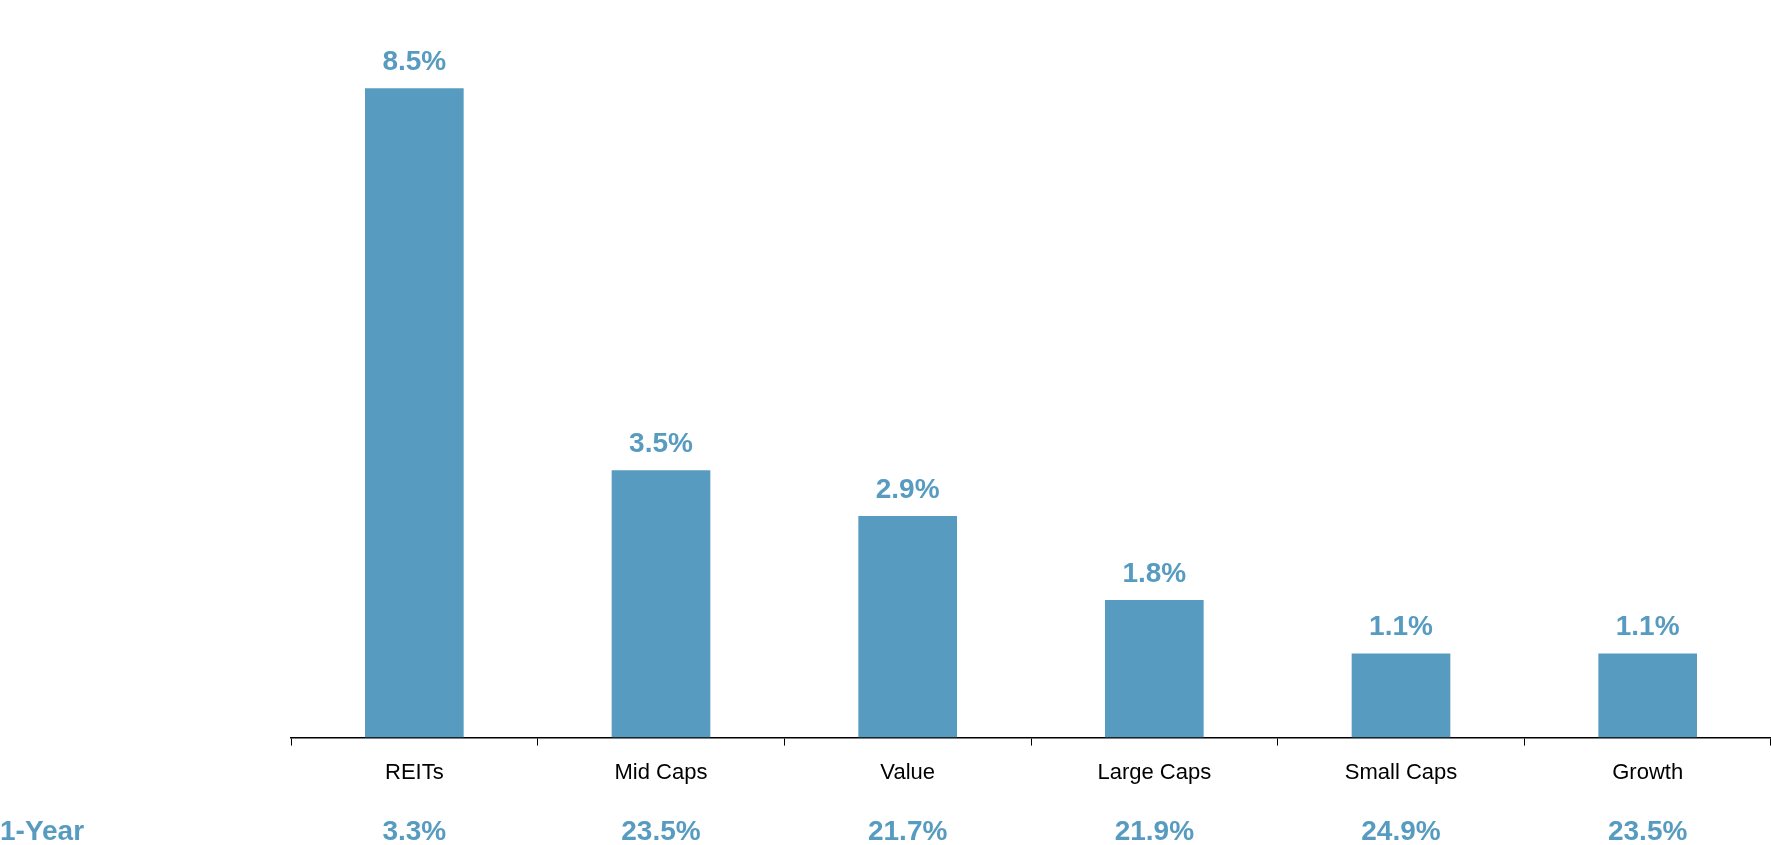 The width and height of the screenshot is (1771, 845). What do you see at coordinates (414, 60) in the screenshot?
I see `data-label: 8.5%` at bounding box center [414, 60].